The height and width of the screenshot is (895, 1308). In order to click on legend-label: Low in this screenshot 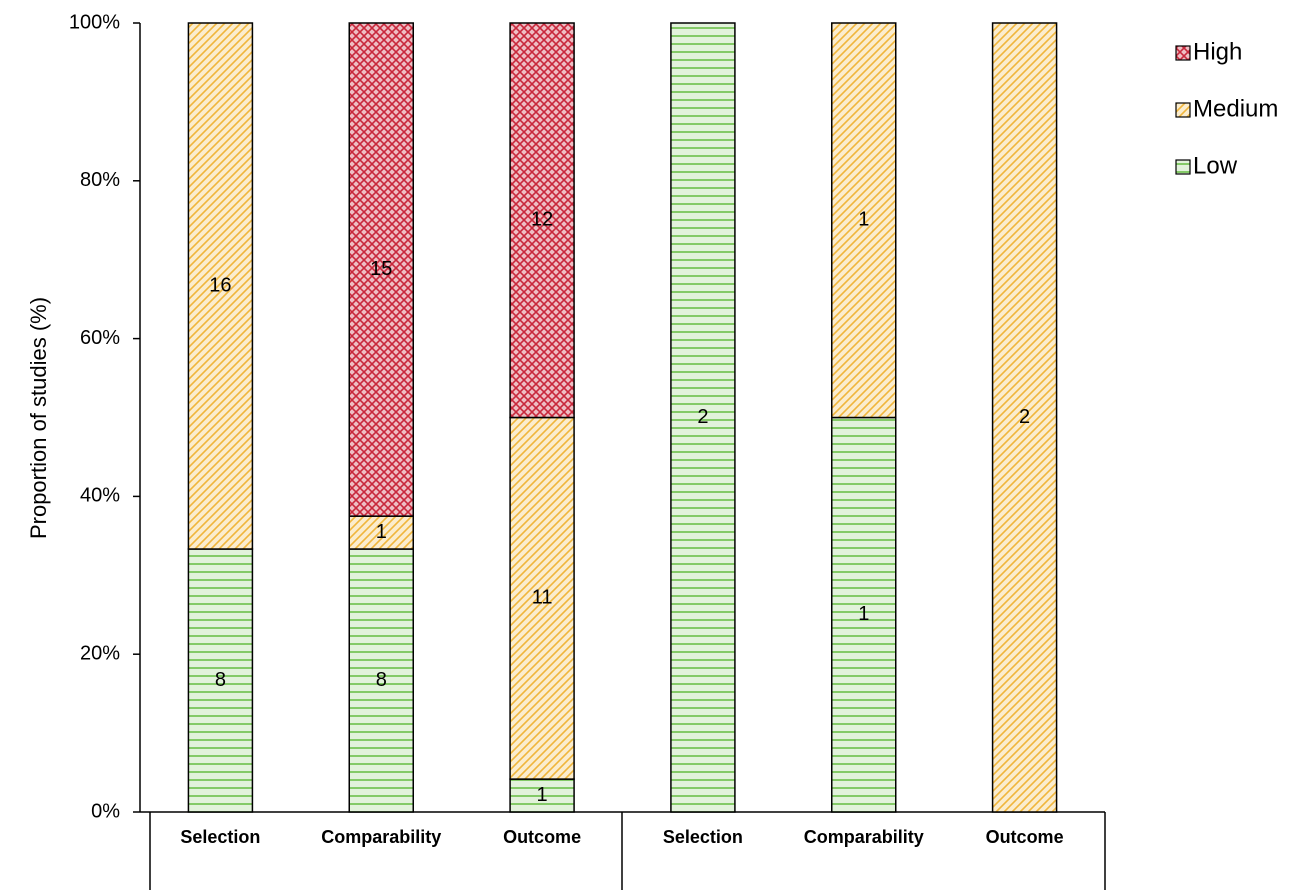, I will do `click(1215, 165)`.